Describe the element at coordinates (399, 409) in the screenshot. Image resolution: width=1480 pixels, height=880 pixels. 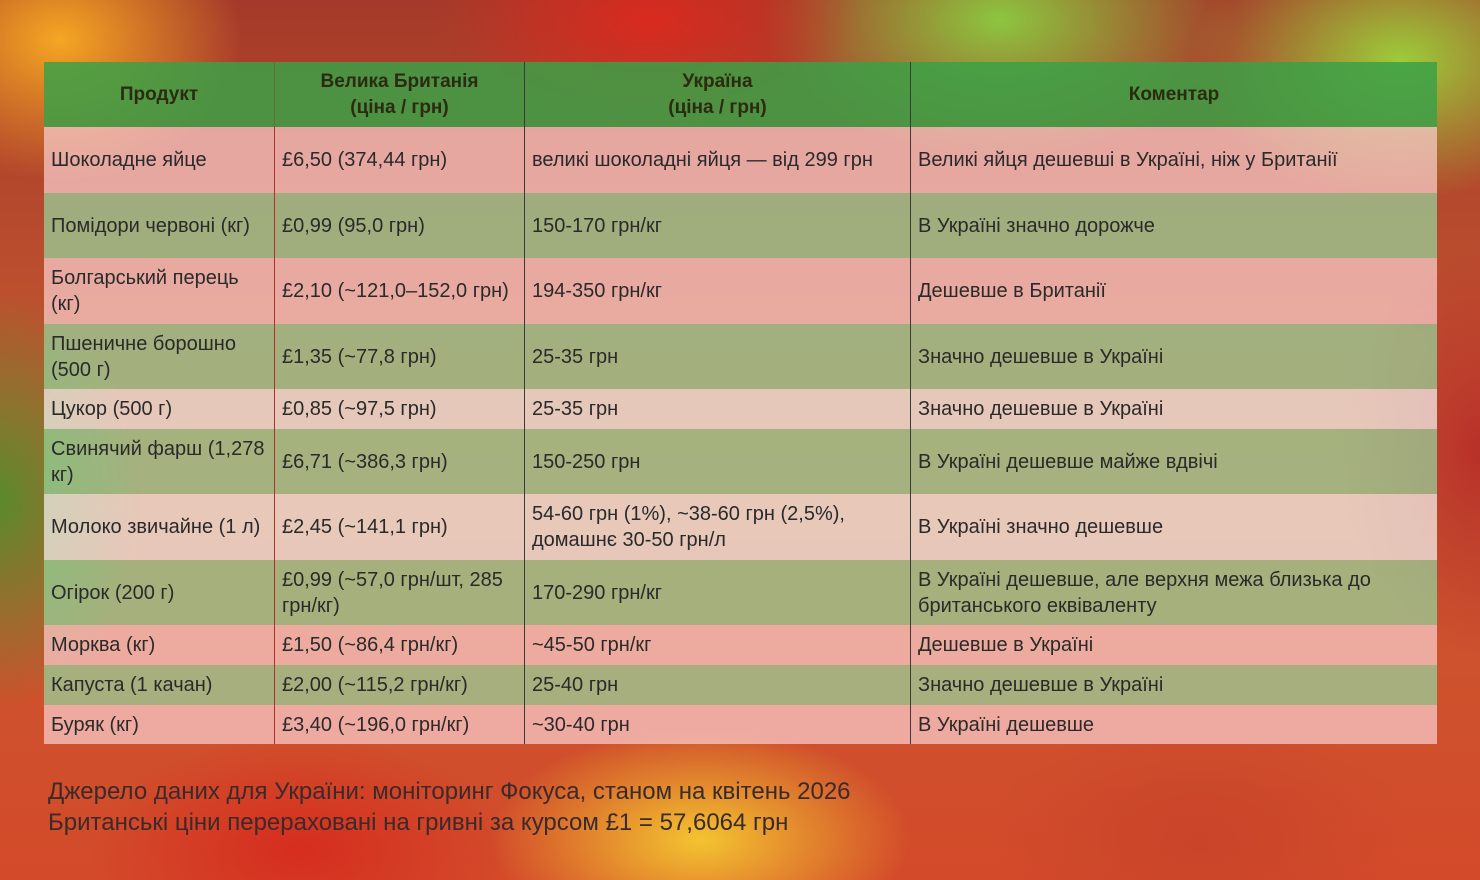
I see `cell-uk-price: £0,85 (~97,5 грн)` at that location.